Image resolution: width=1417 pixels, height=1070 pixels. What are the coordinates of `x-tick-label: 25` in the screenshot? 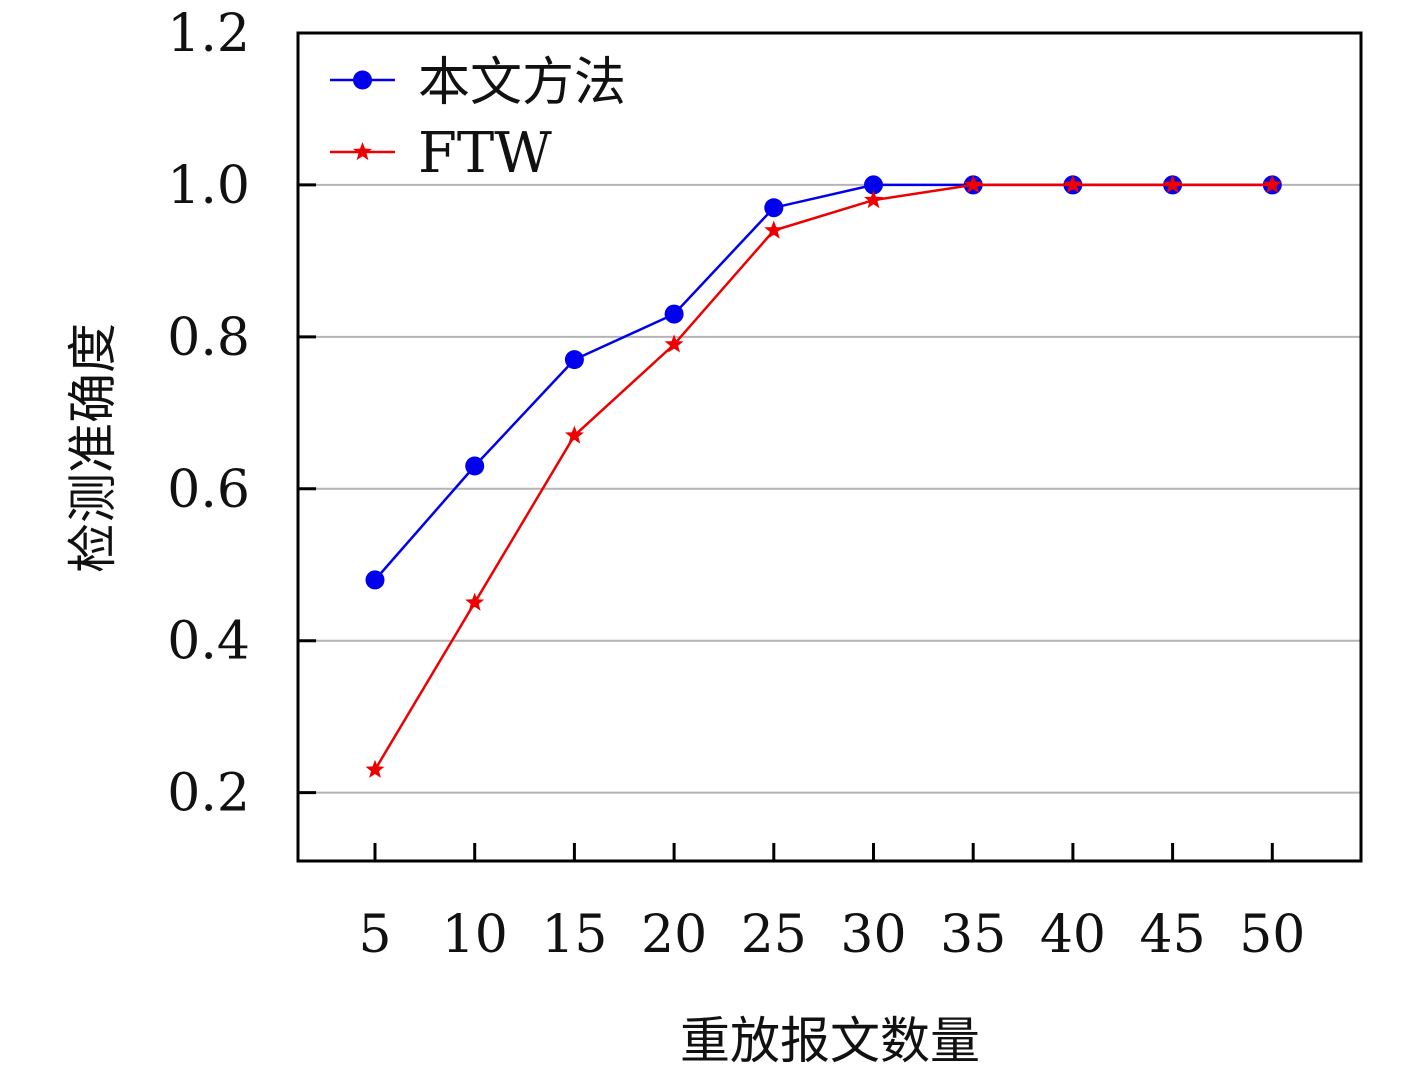 It's located at (774, 935).